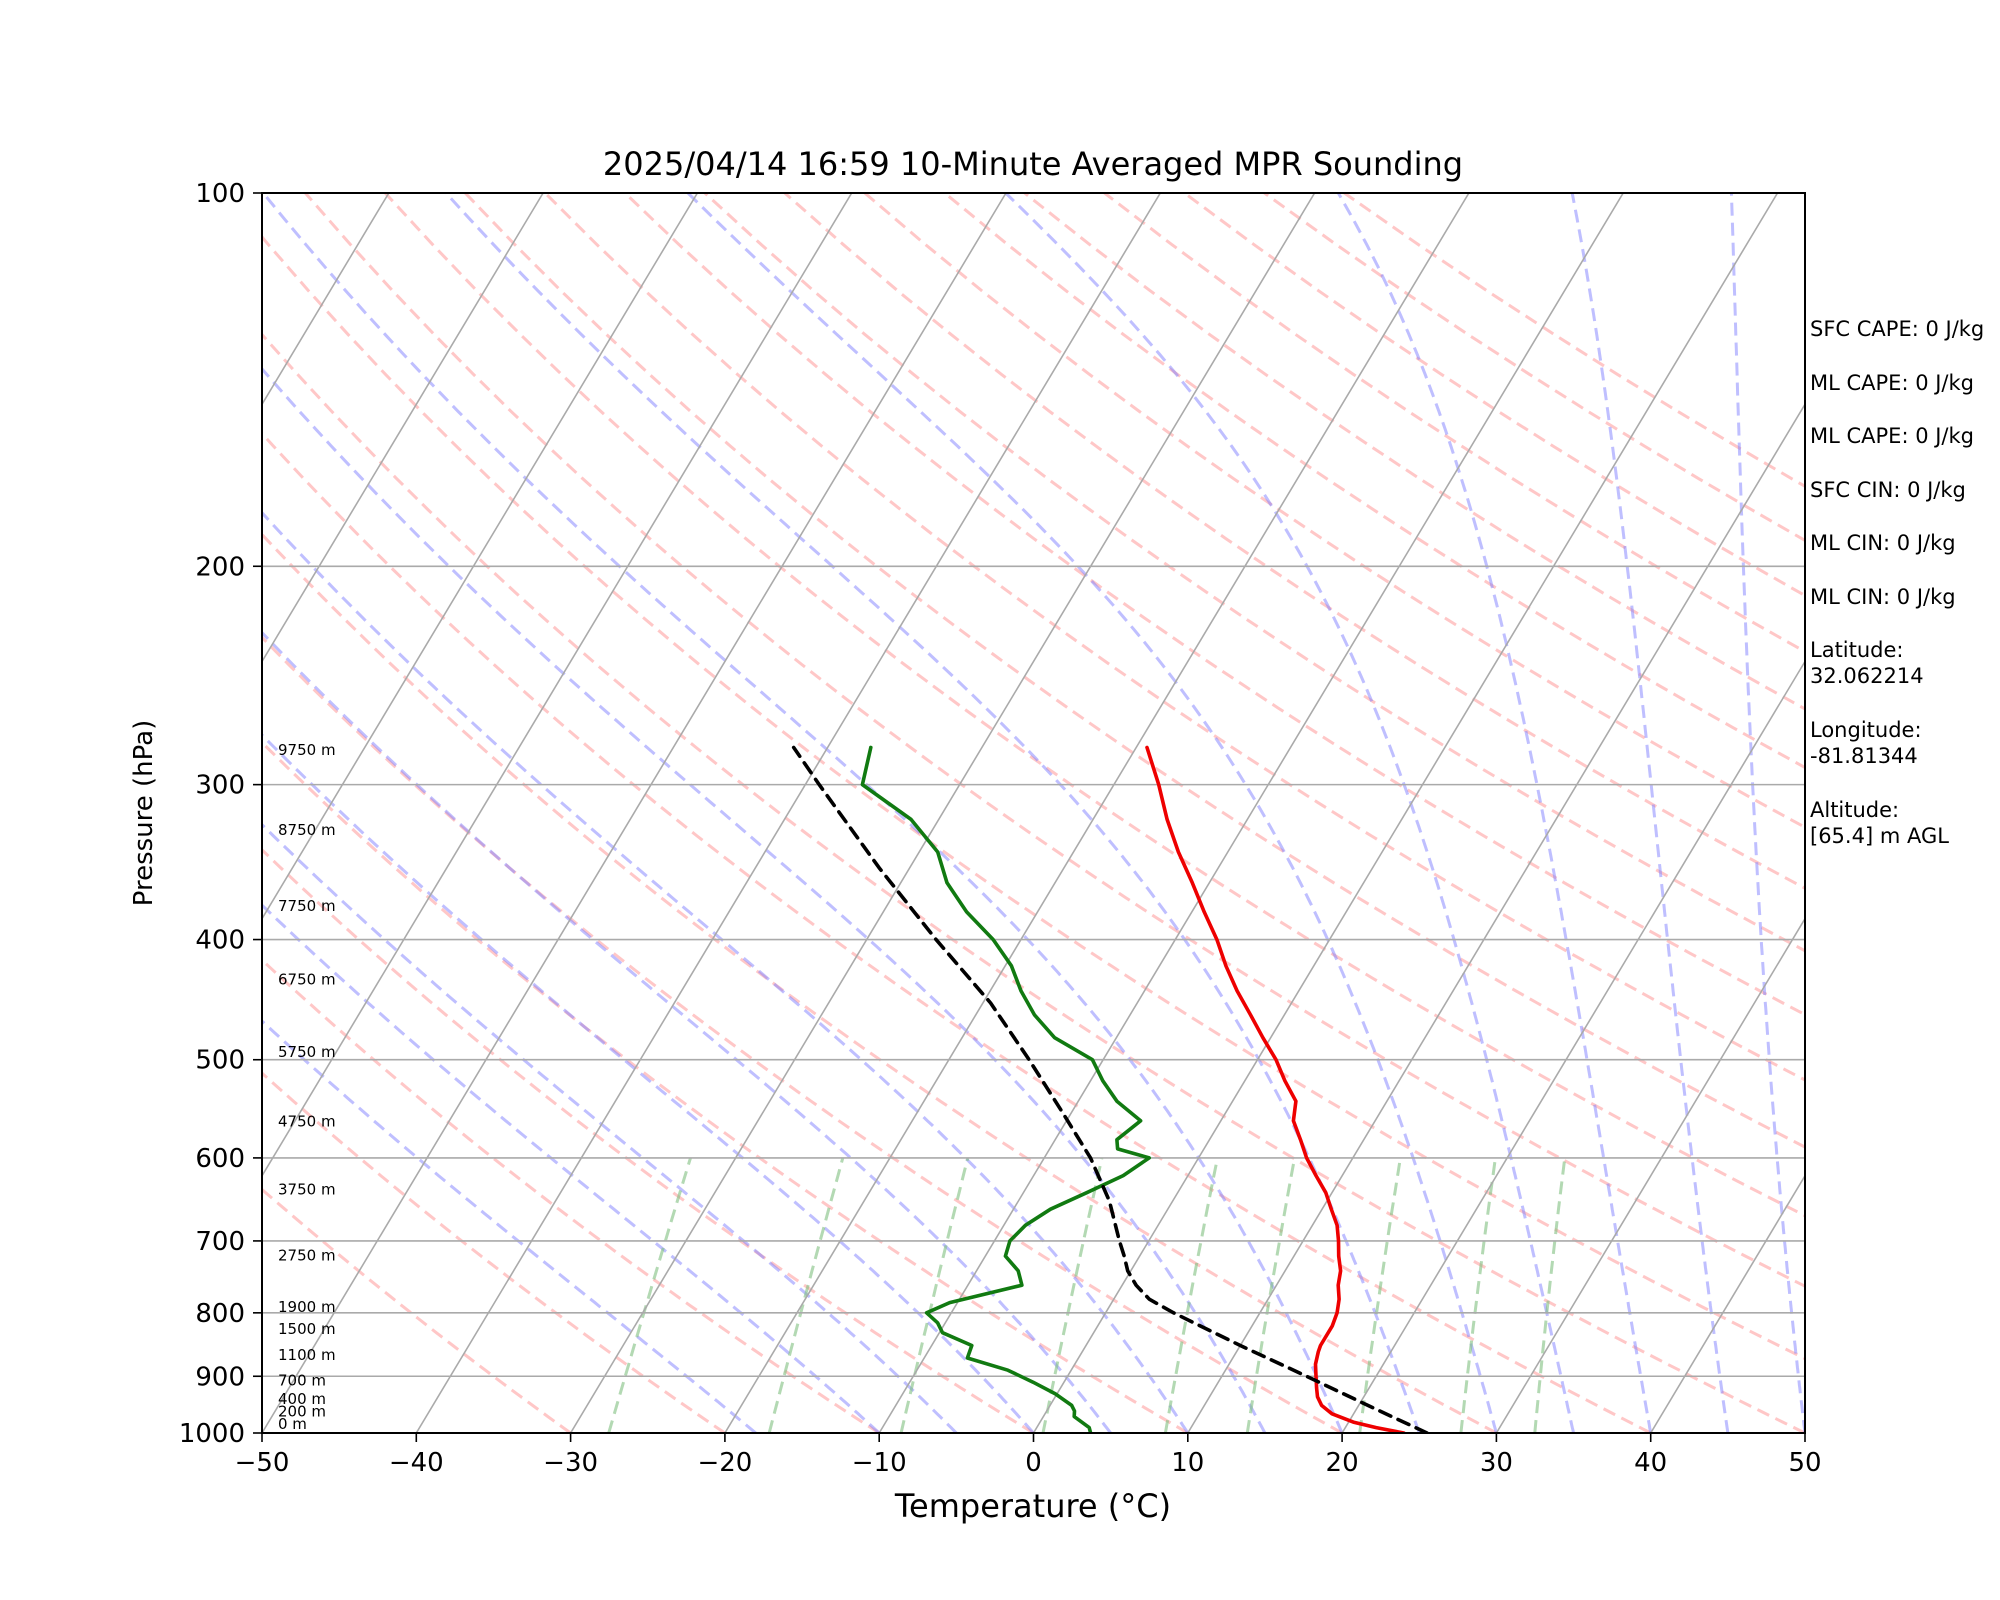  I want to click on altitude-value: [65.4] m AGL, so click(1879, 836).